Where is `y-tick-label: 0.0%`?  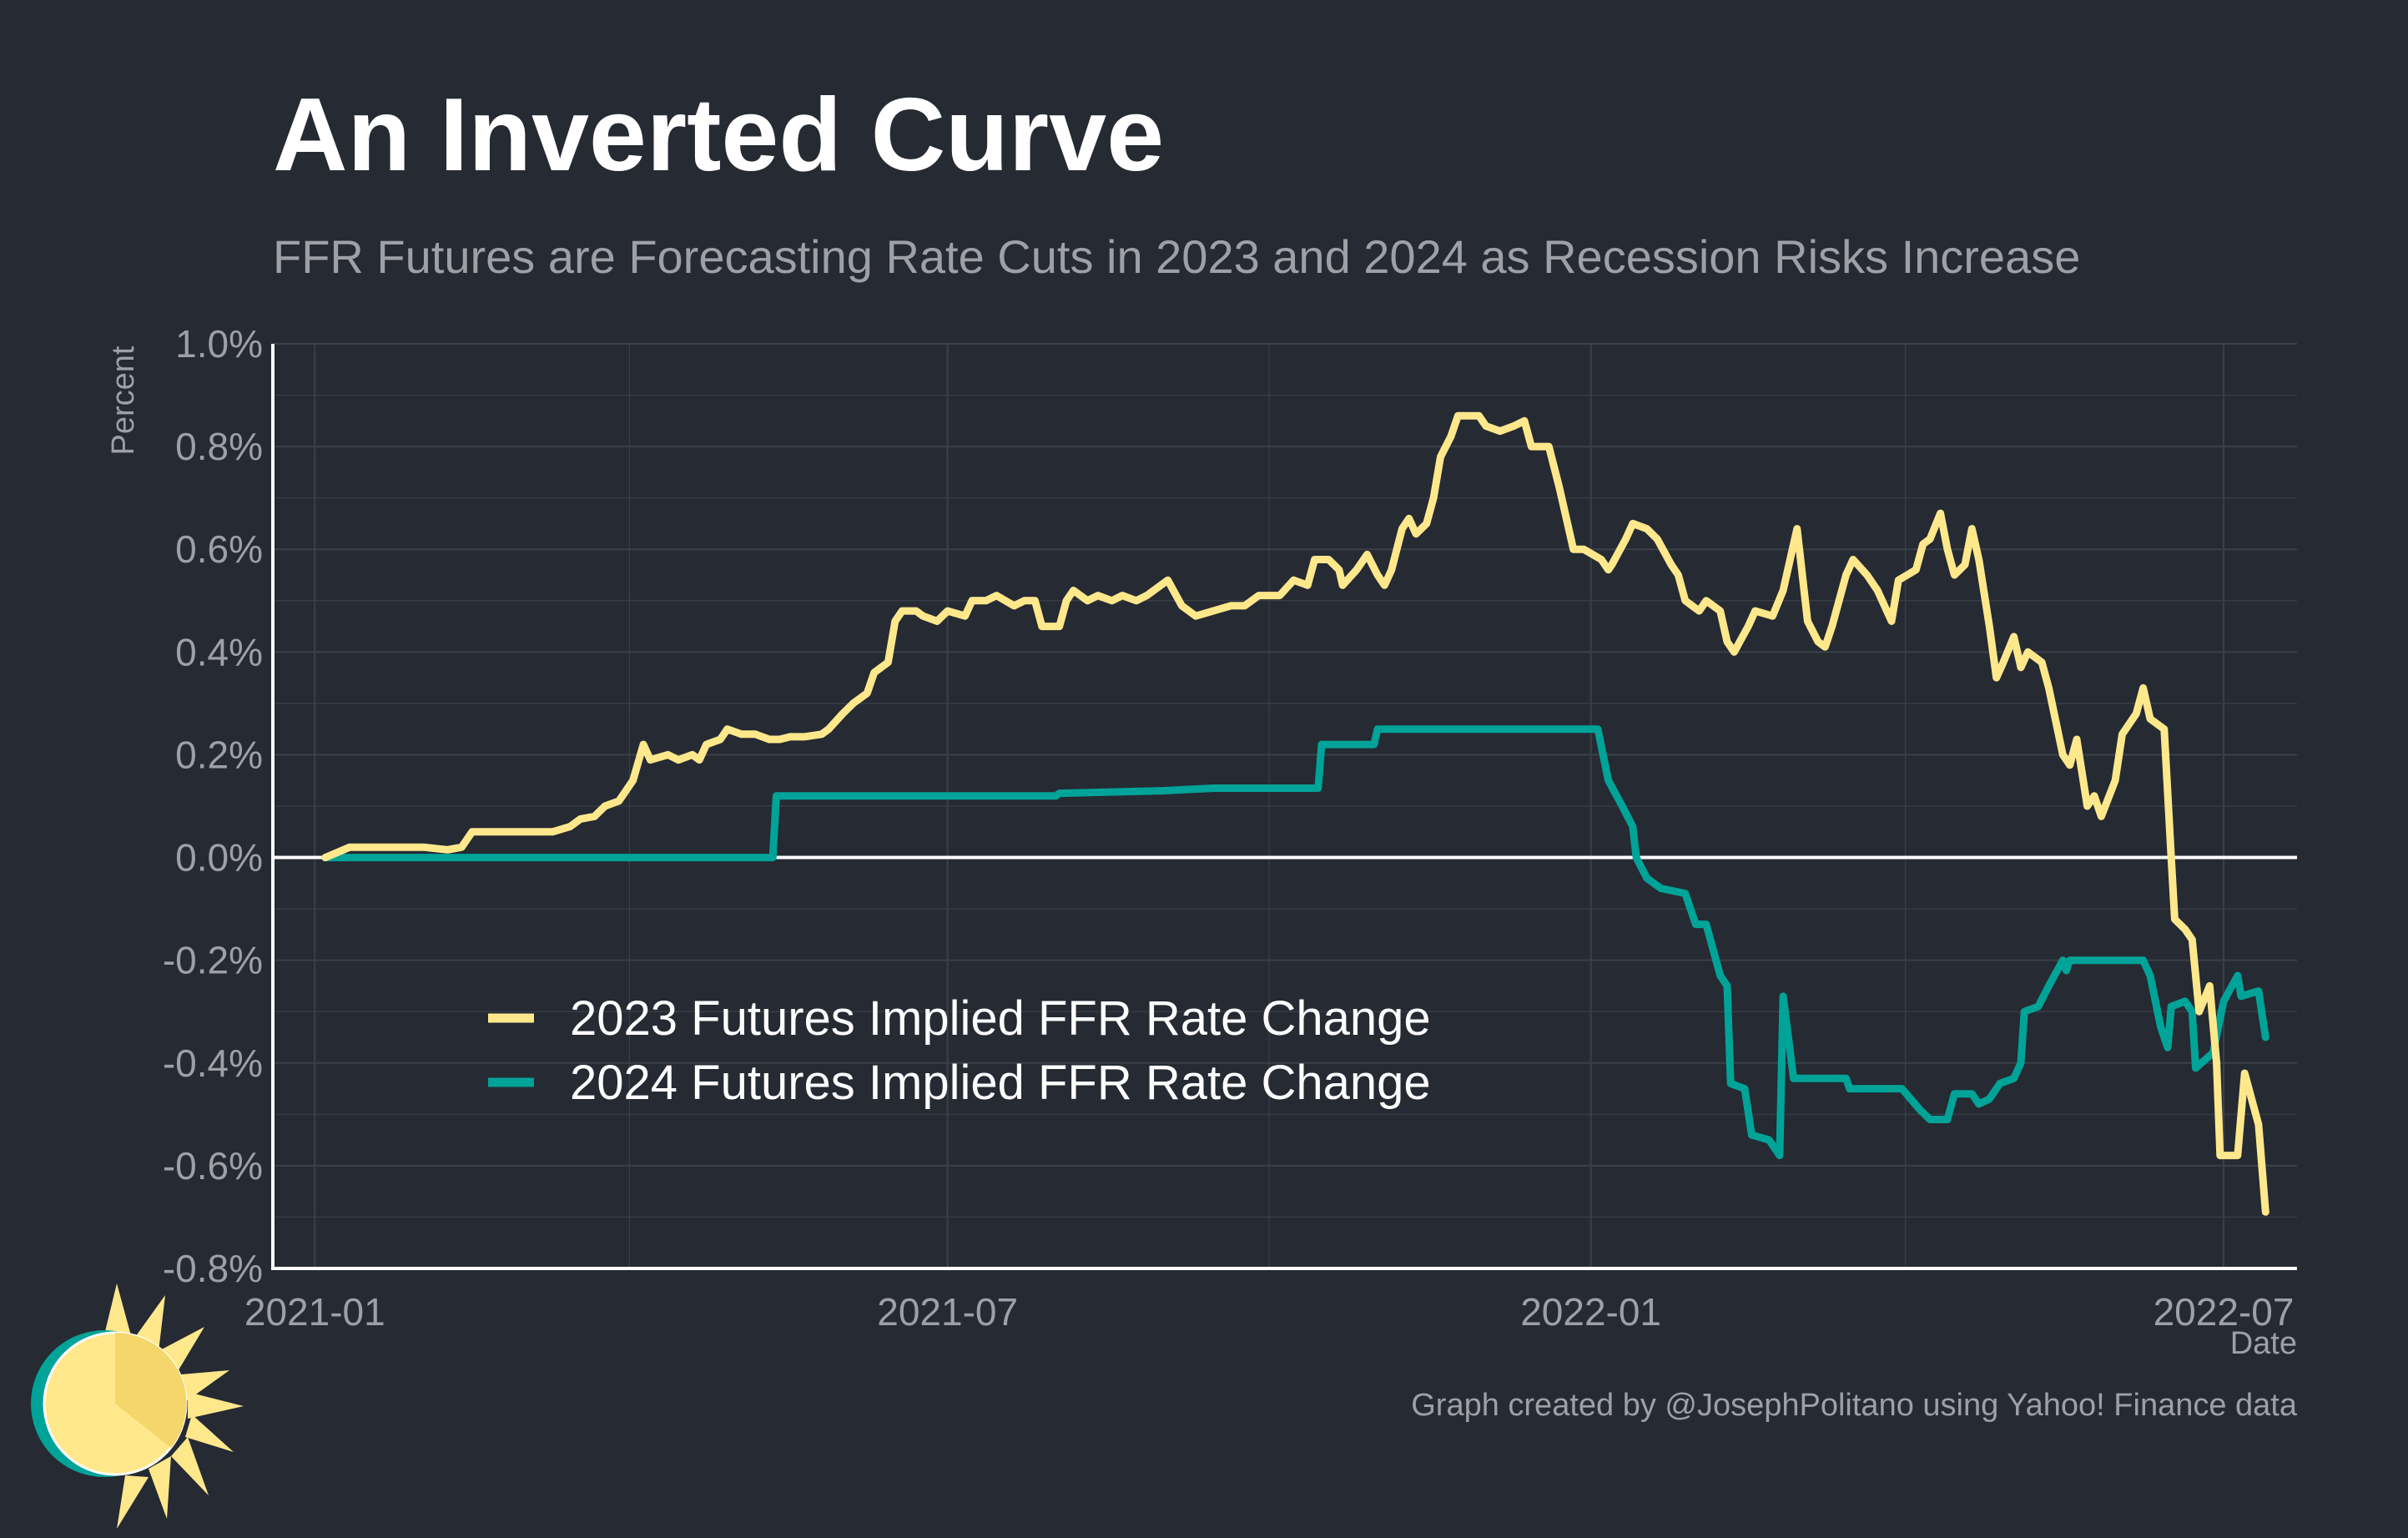 y-tick-label: 0.0% is located at coordinates (219, 858).